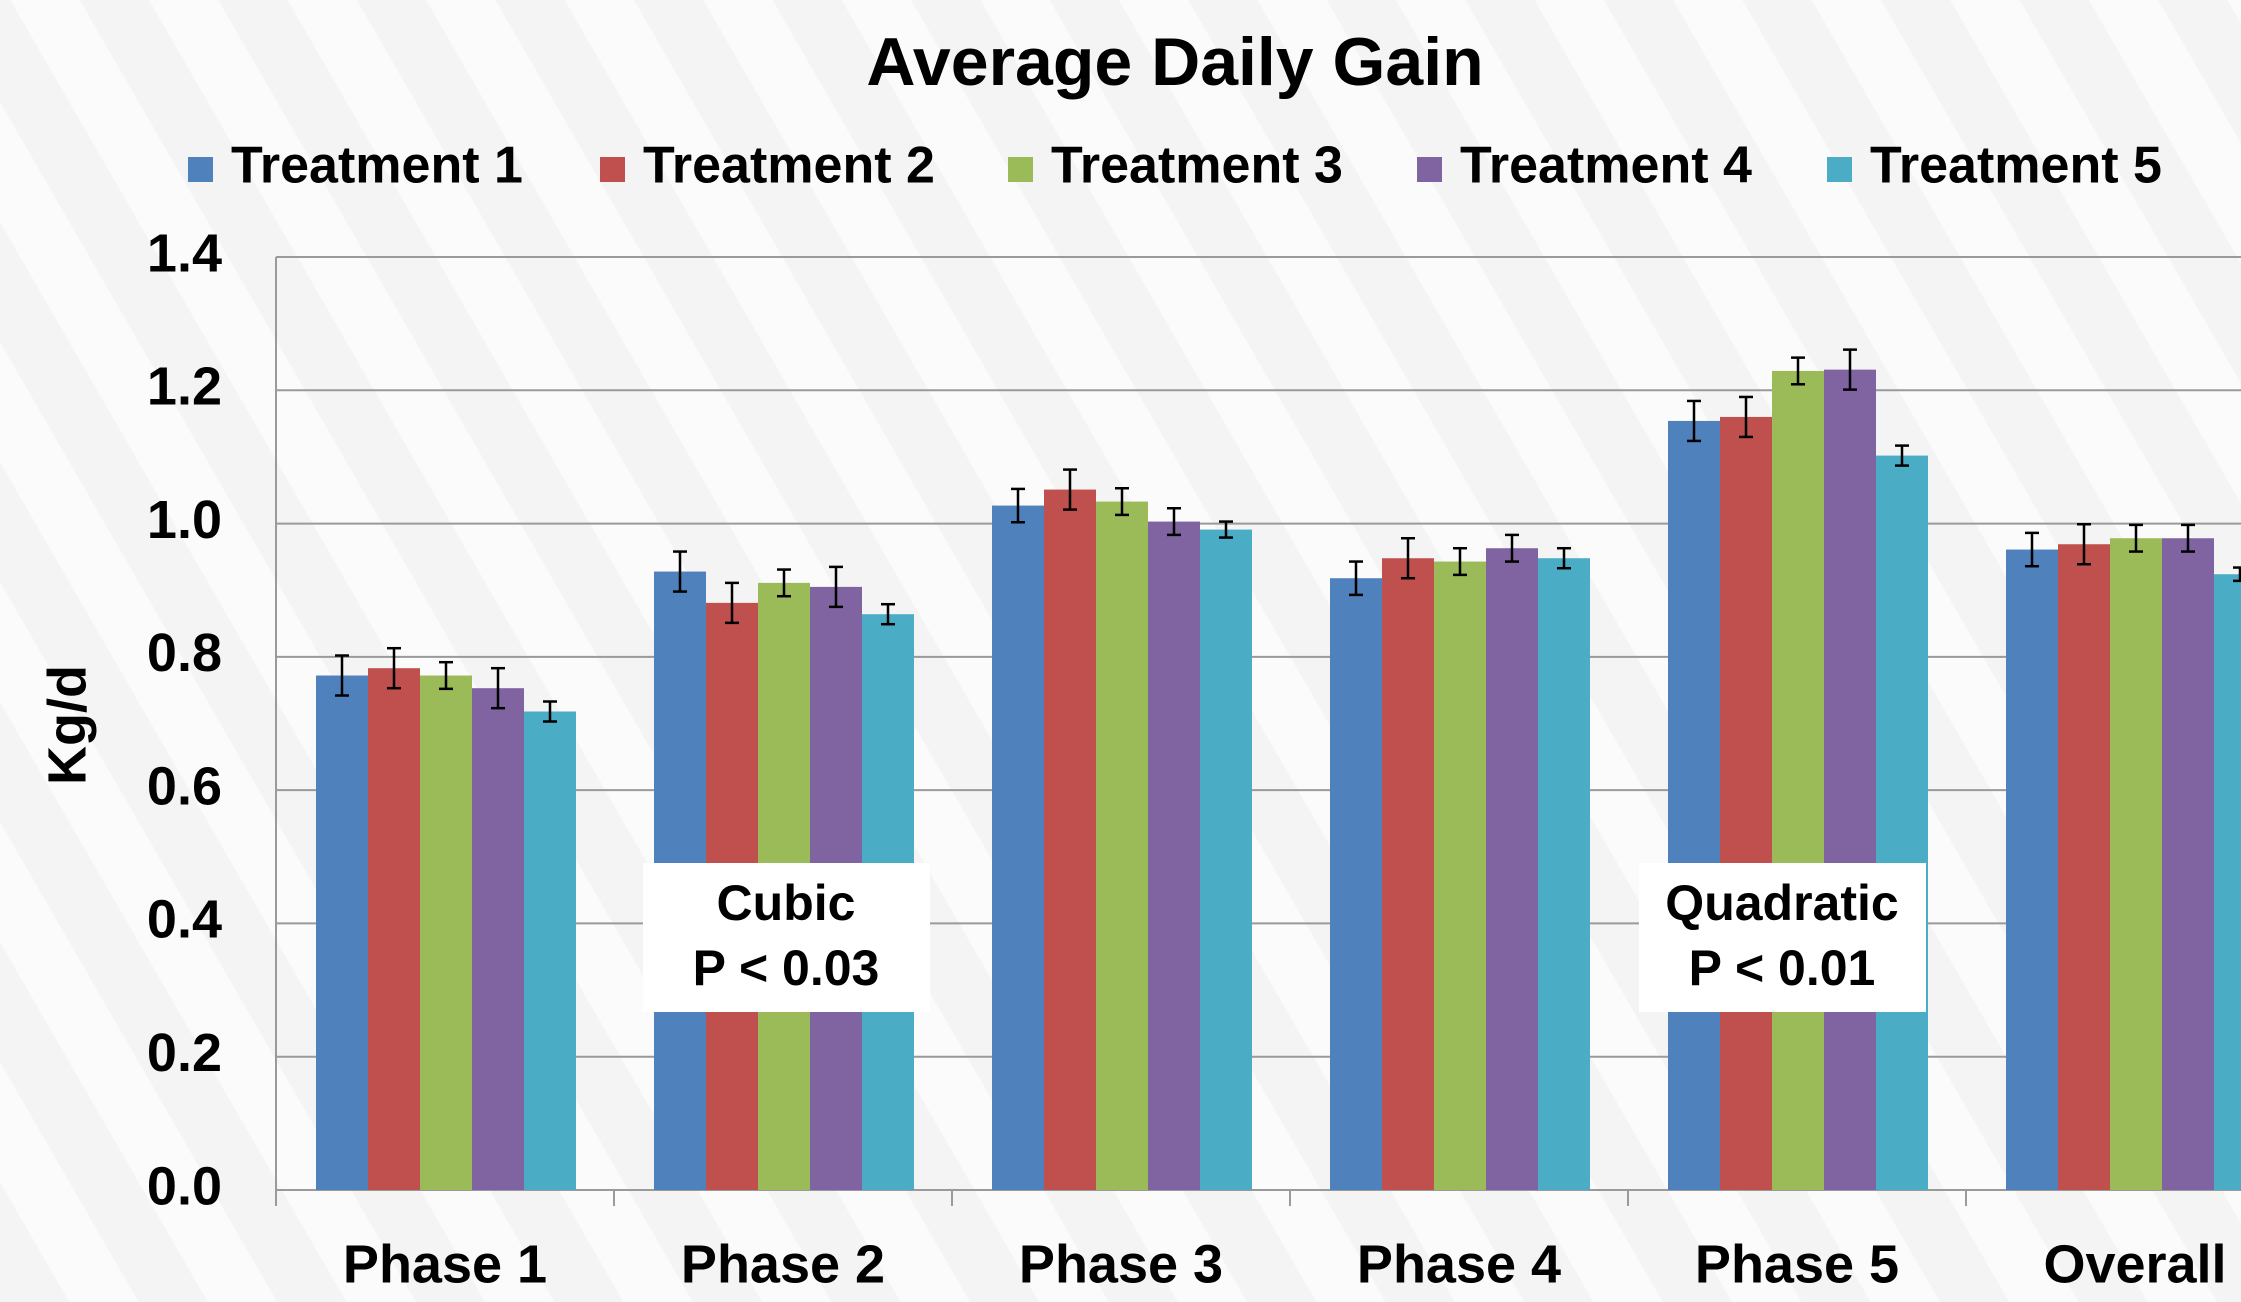 This screenshot has width=2241, height=1302. I want to click on legend-label: Treatment 2, so click(789, 166).